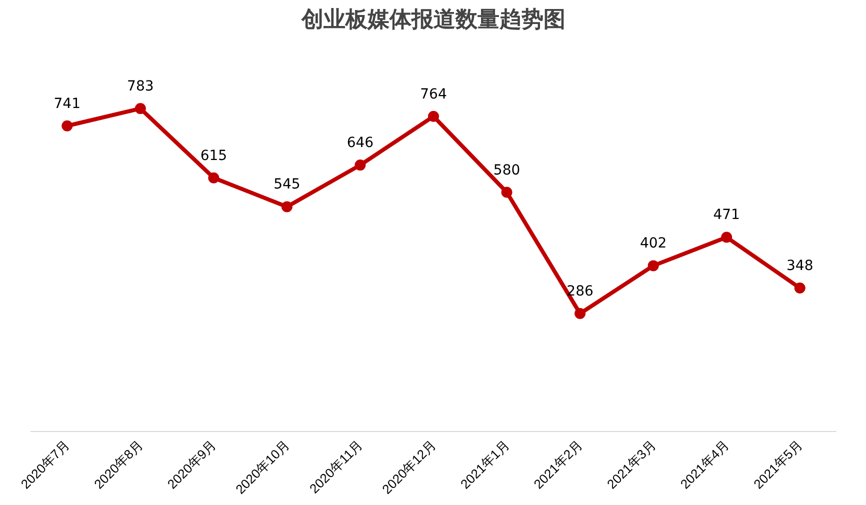 The image size is (866, 505). Describe the element at coordinates (360, 143) in the screenshot. I see `data-label: 646` at that location.